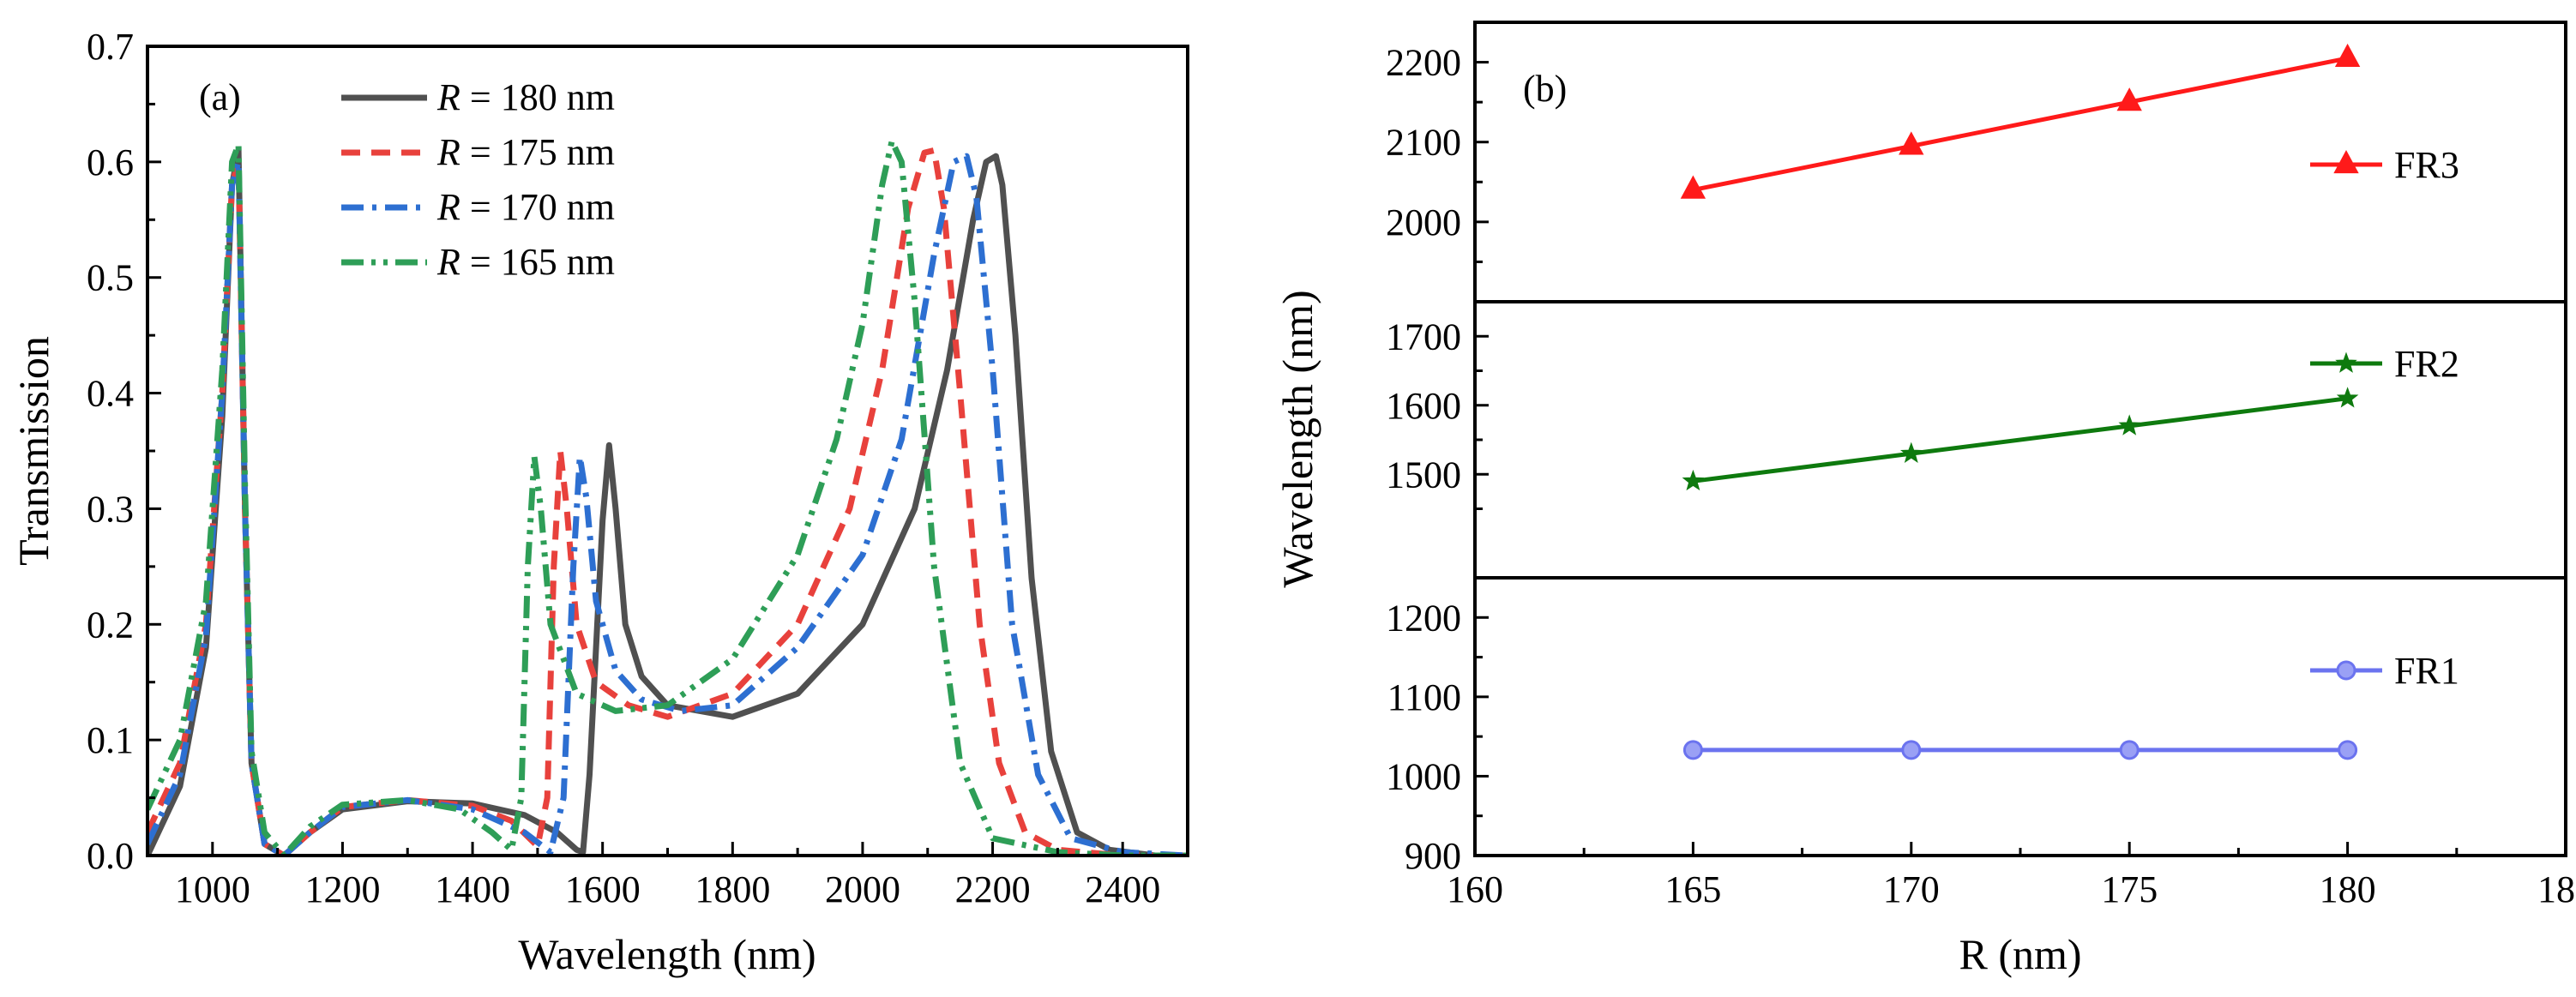 The image size is (2576, 997). I want to click on y-tick-label: 1200, so click(1423, 618).